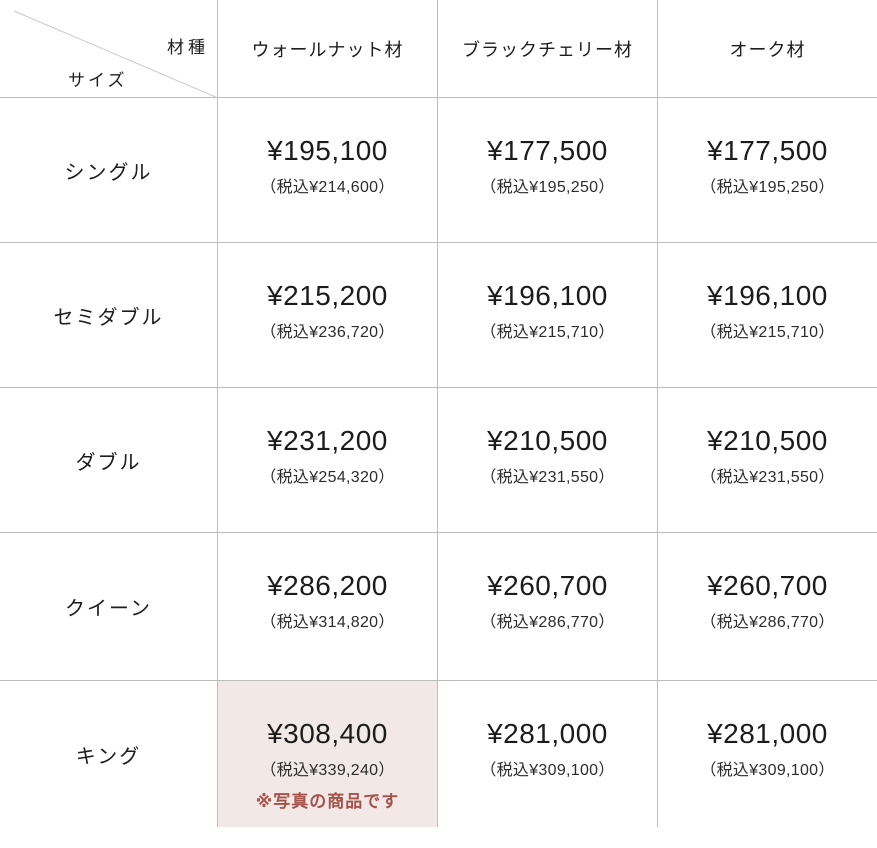 The image size is (877, 848). I want to click on price-value: ¥286,200, so click(327, 585).